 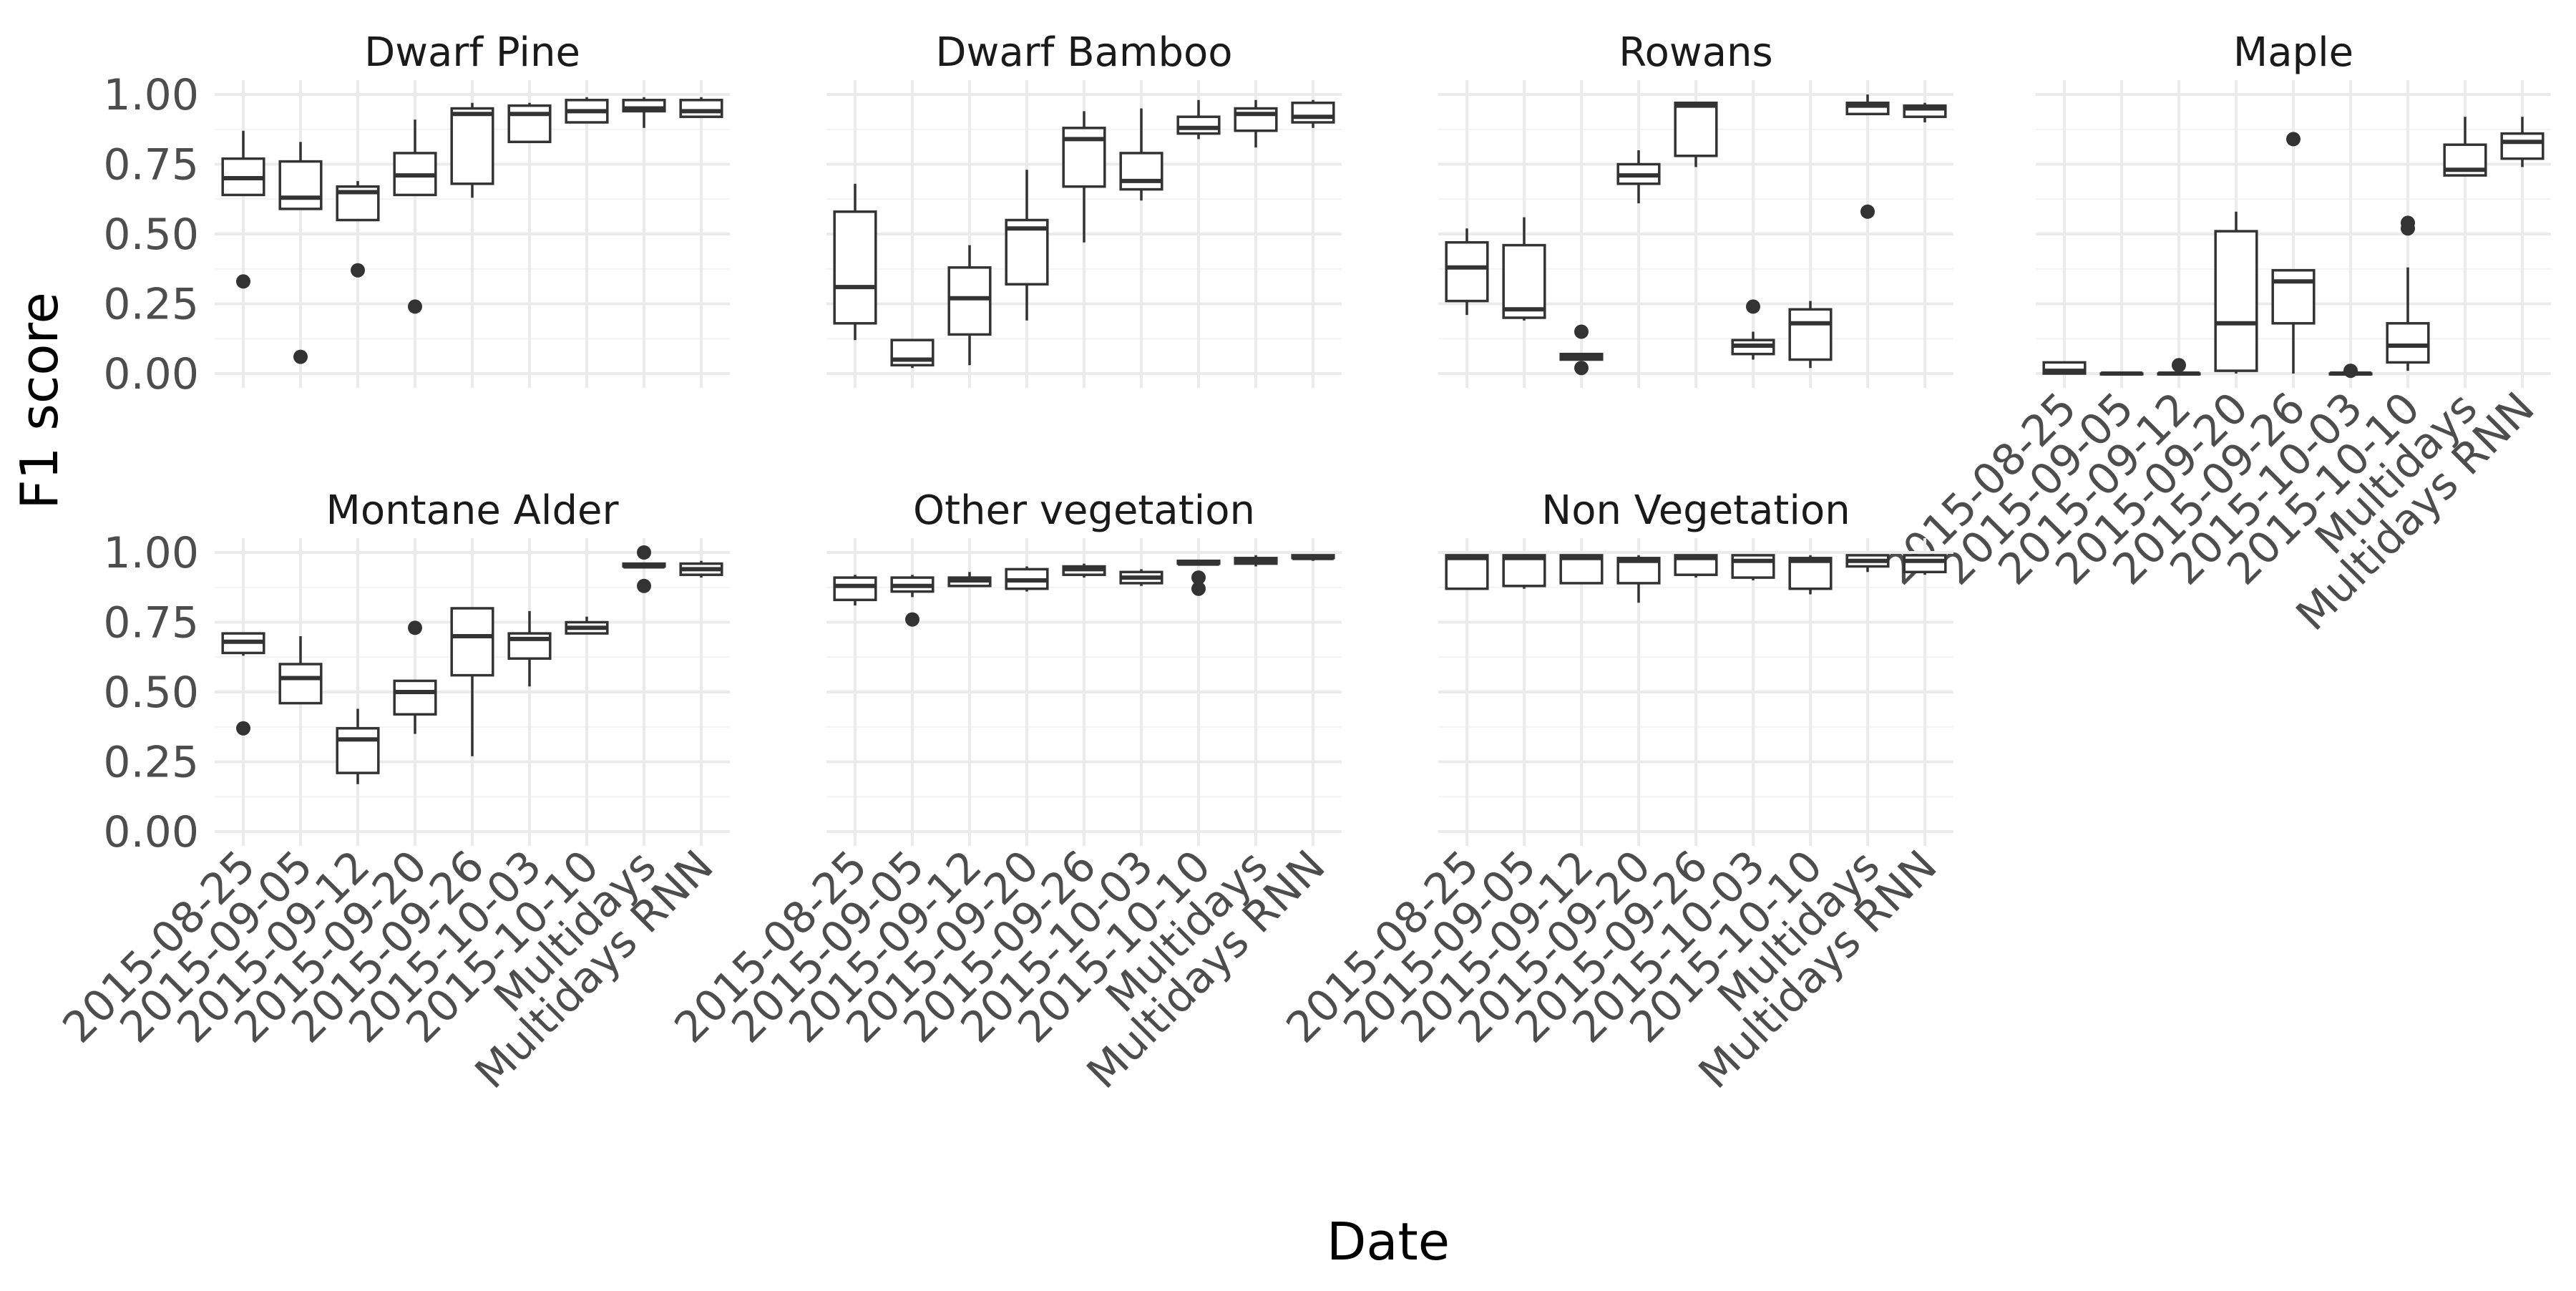 What do you see at coordinates (1695, 510) in the screenshot?
I see `facet-title: Non Vegetation` at bounding box center [1695, 510].